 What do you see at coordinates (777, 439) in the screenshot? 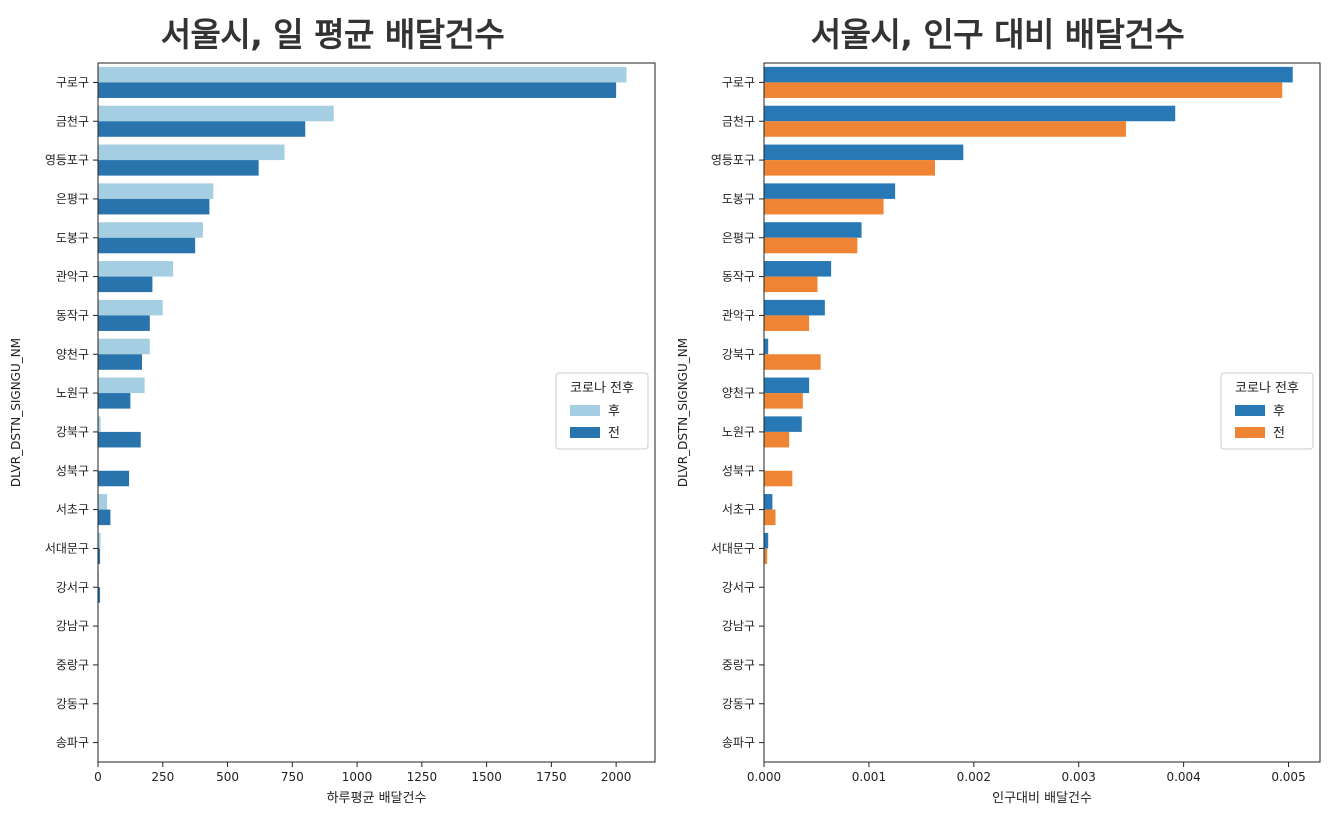
I see `bar-전-노원구` at bounding box center [777, 439].